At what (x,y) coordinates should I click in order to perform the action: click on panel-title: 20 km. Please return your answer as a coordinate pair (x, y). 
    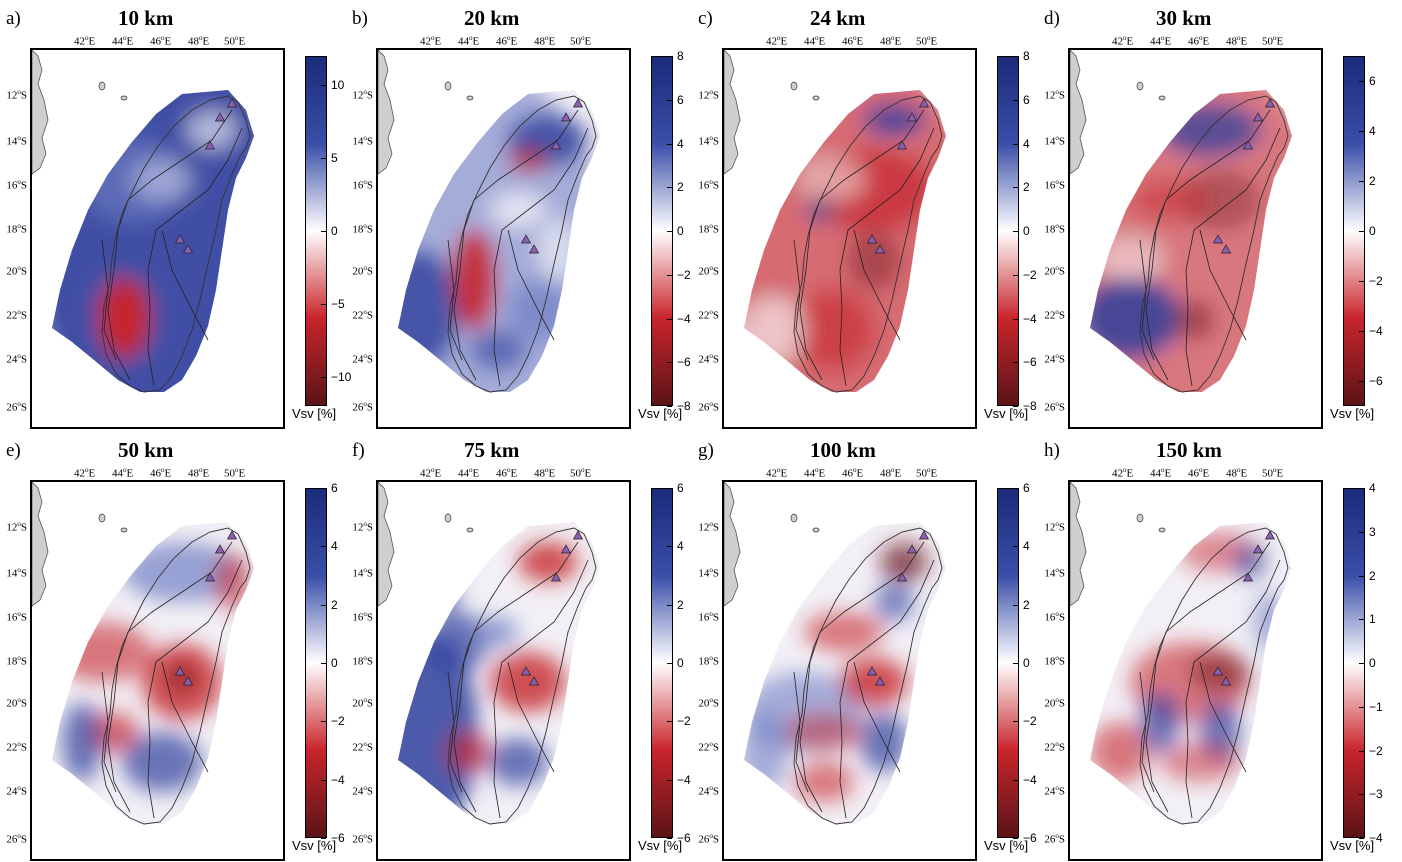
    Looking at the image, I should click on (492, 18).